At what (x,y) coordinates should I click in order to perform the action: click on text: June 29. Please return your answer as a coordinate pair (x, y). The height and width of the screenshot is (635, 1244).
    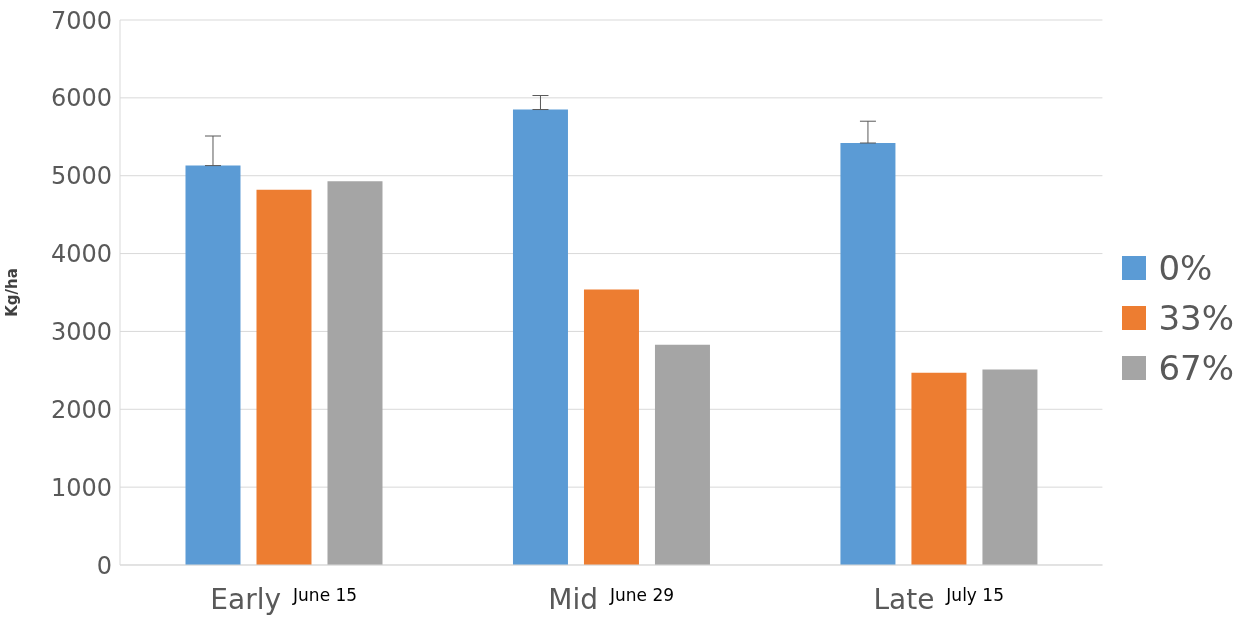
    Looking at the image, I should click on (642, 595).